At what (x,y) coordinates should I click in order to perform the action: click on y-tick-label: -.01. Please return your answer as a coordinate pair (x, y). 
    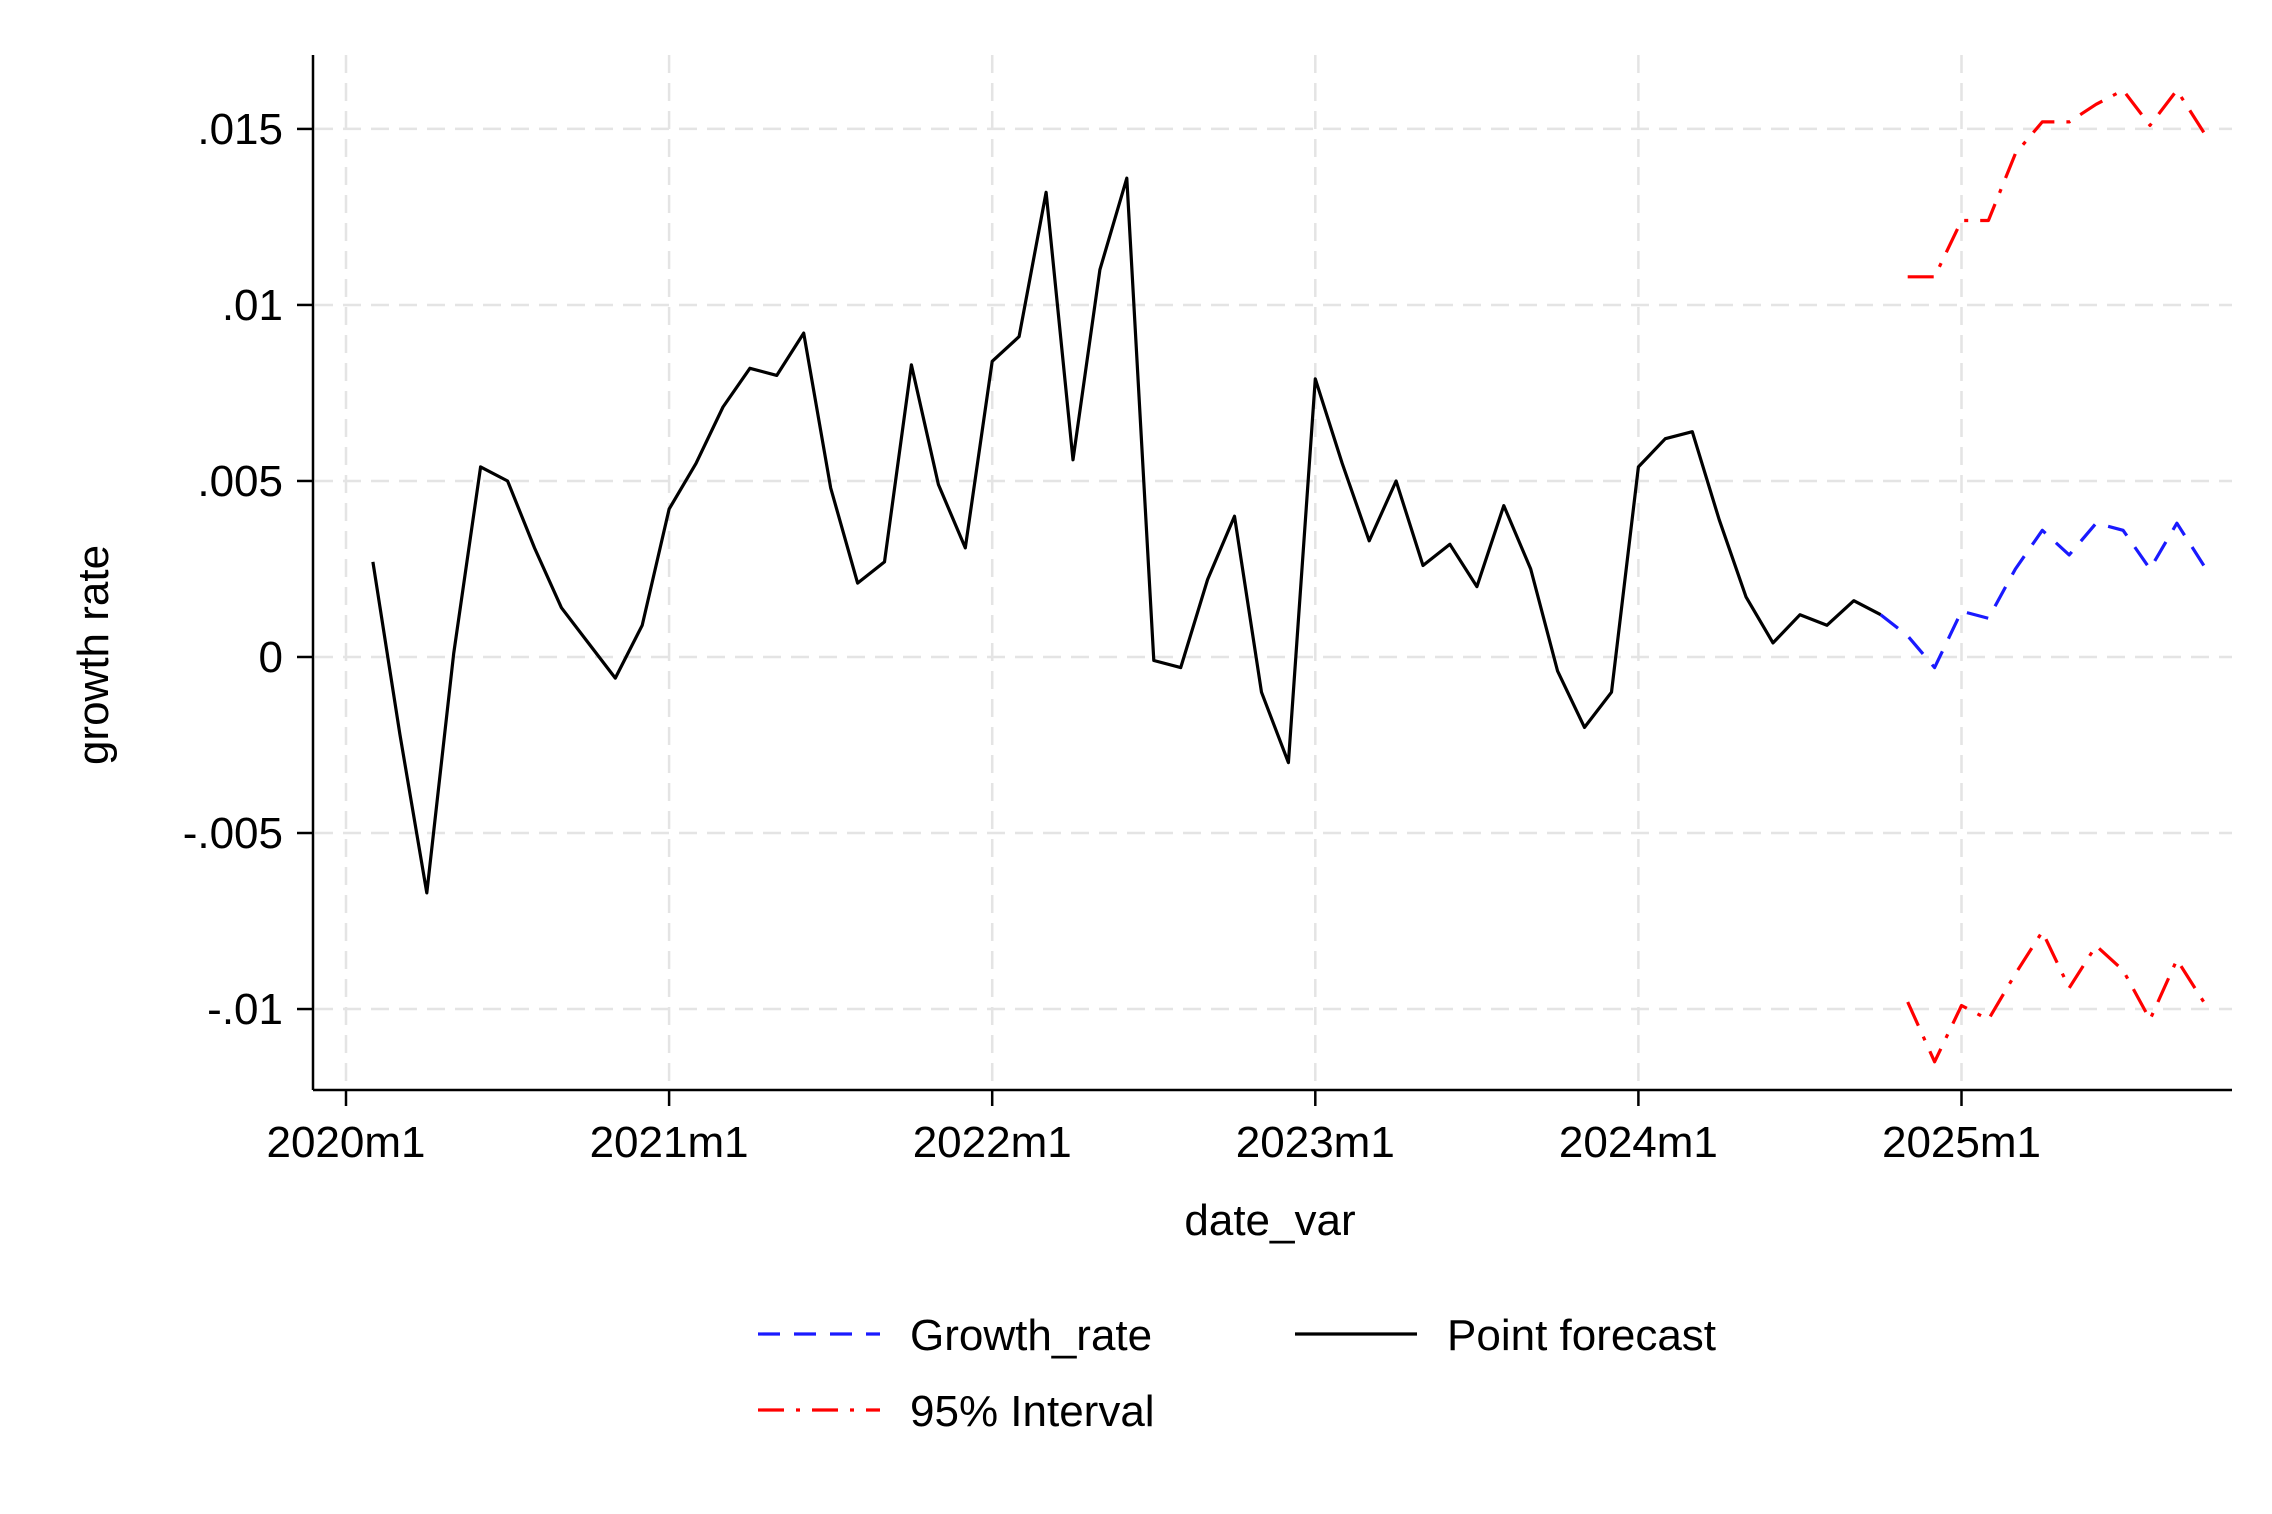
    Looking at the image, I should click on (245, 1009).